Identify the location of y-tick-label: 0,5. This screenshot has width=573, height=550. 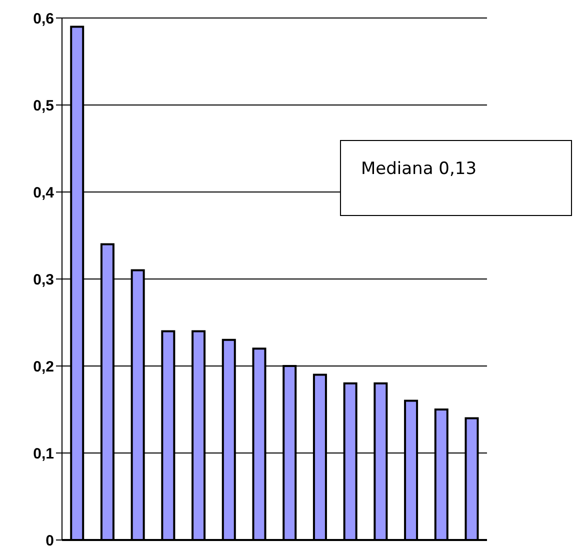
(43, 105).